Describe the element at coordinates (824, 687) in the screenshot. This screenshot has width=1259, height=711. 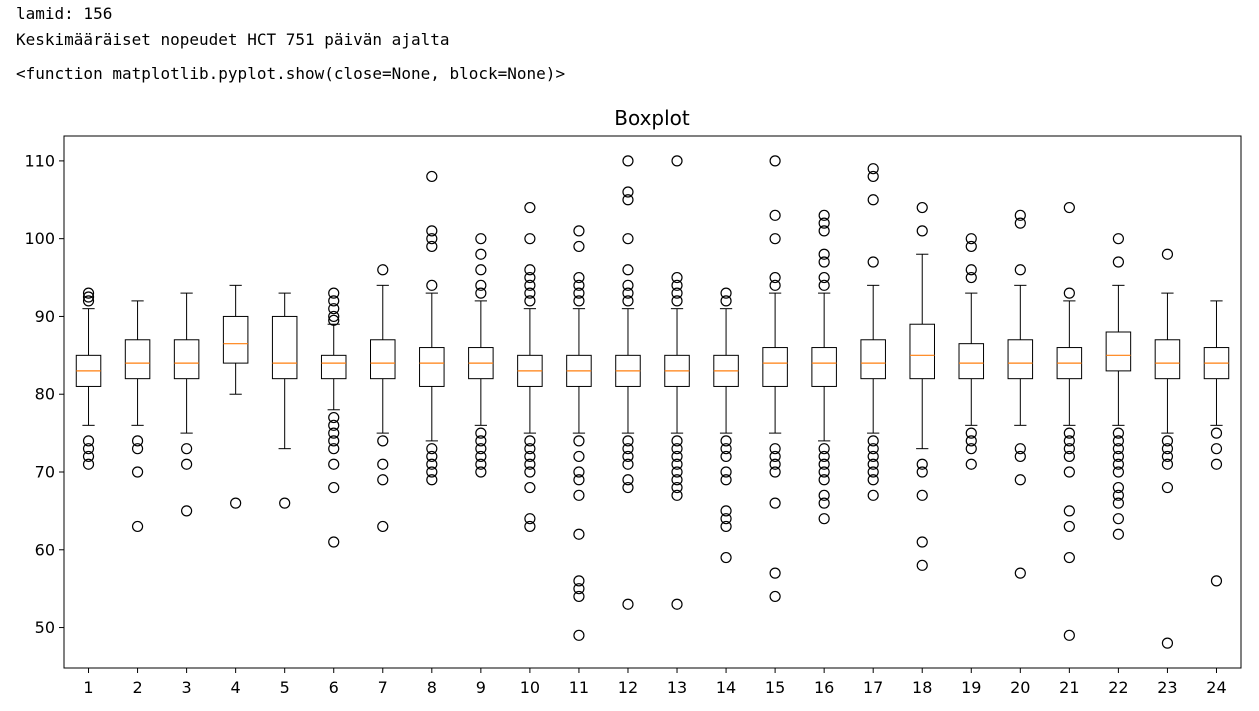
I see `x-tick-label: 16` at that location.